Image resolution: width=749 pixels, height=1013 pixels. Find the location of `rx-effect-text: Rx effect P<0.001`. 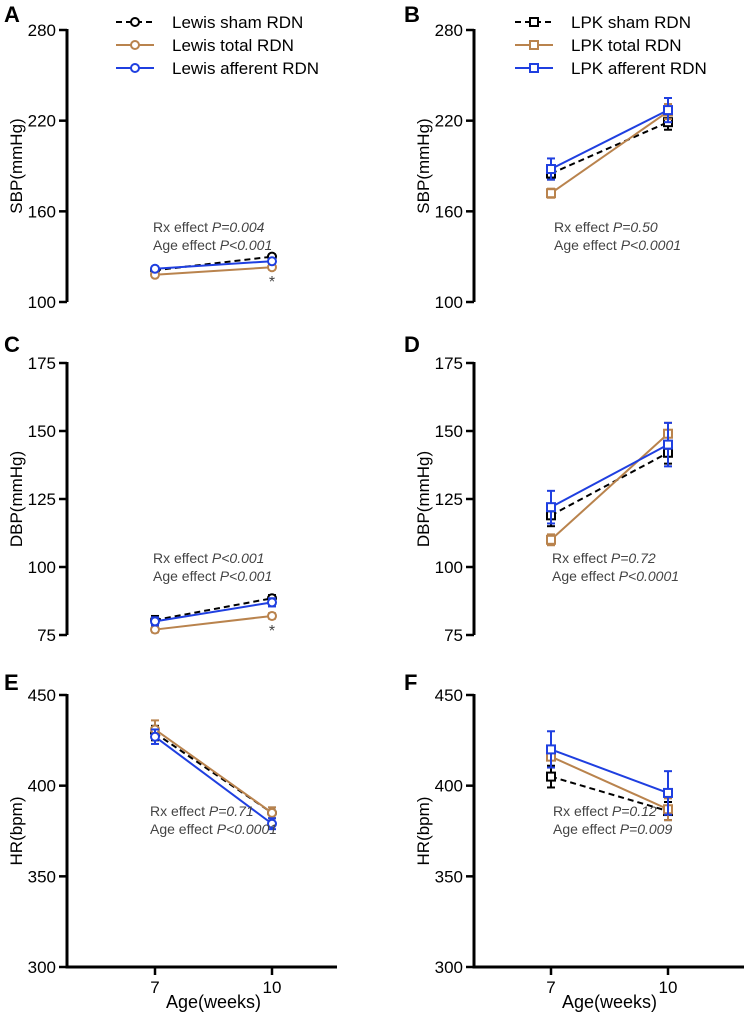

rx-effect-text: Rx effect P<0.001 is located at coordinates (208, 558).